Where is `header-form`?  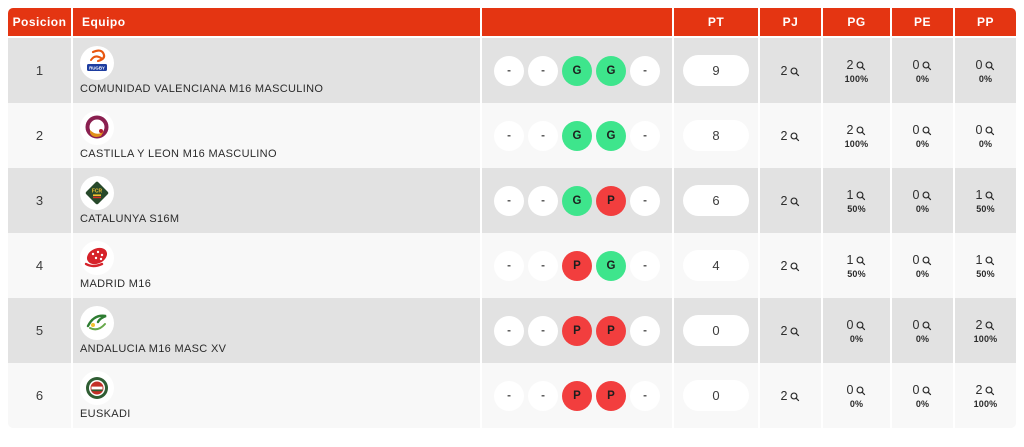 header-form is located at coordinates (576, 22).